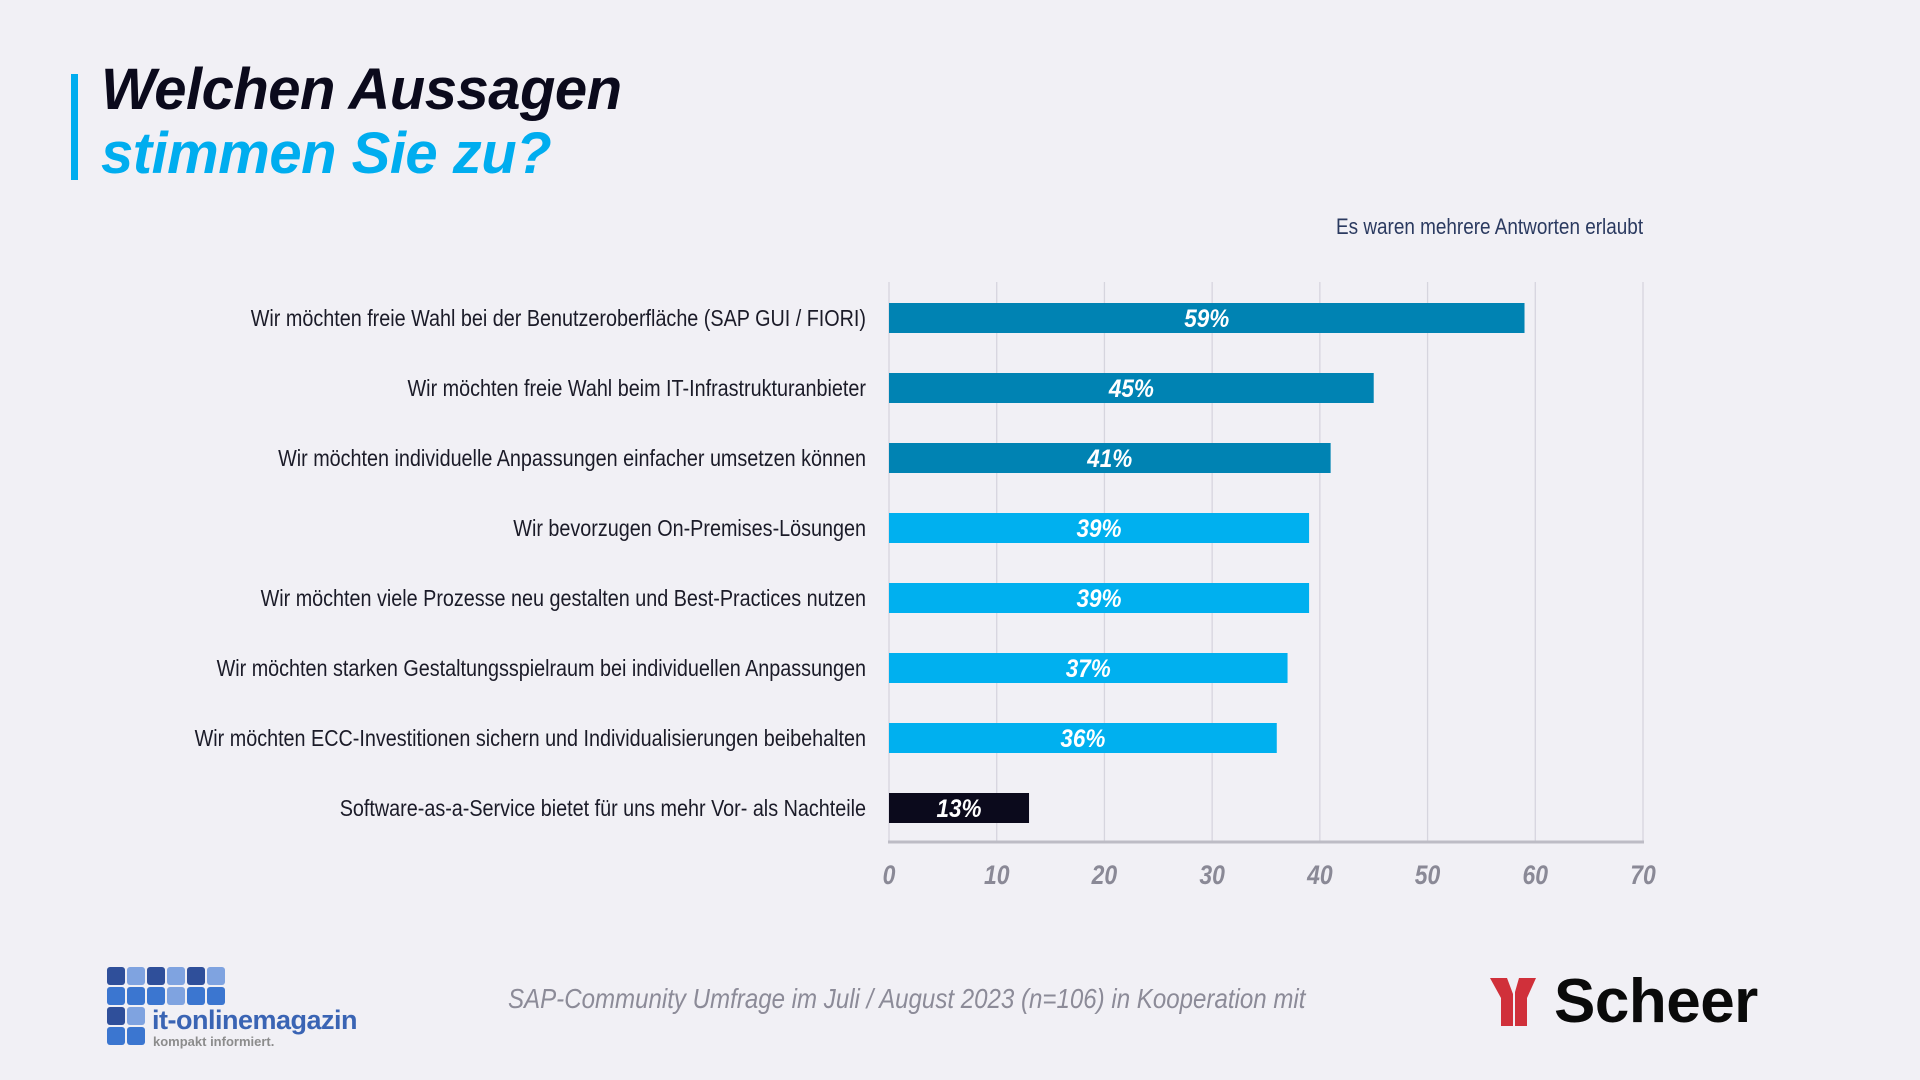 This screenshot has height=1080, width=1920. I want to click on value-label: 41%, so click(1109, 459).